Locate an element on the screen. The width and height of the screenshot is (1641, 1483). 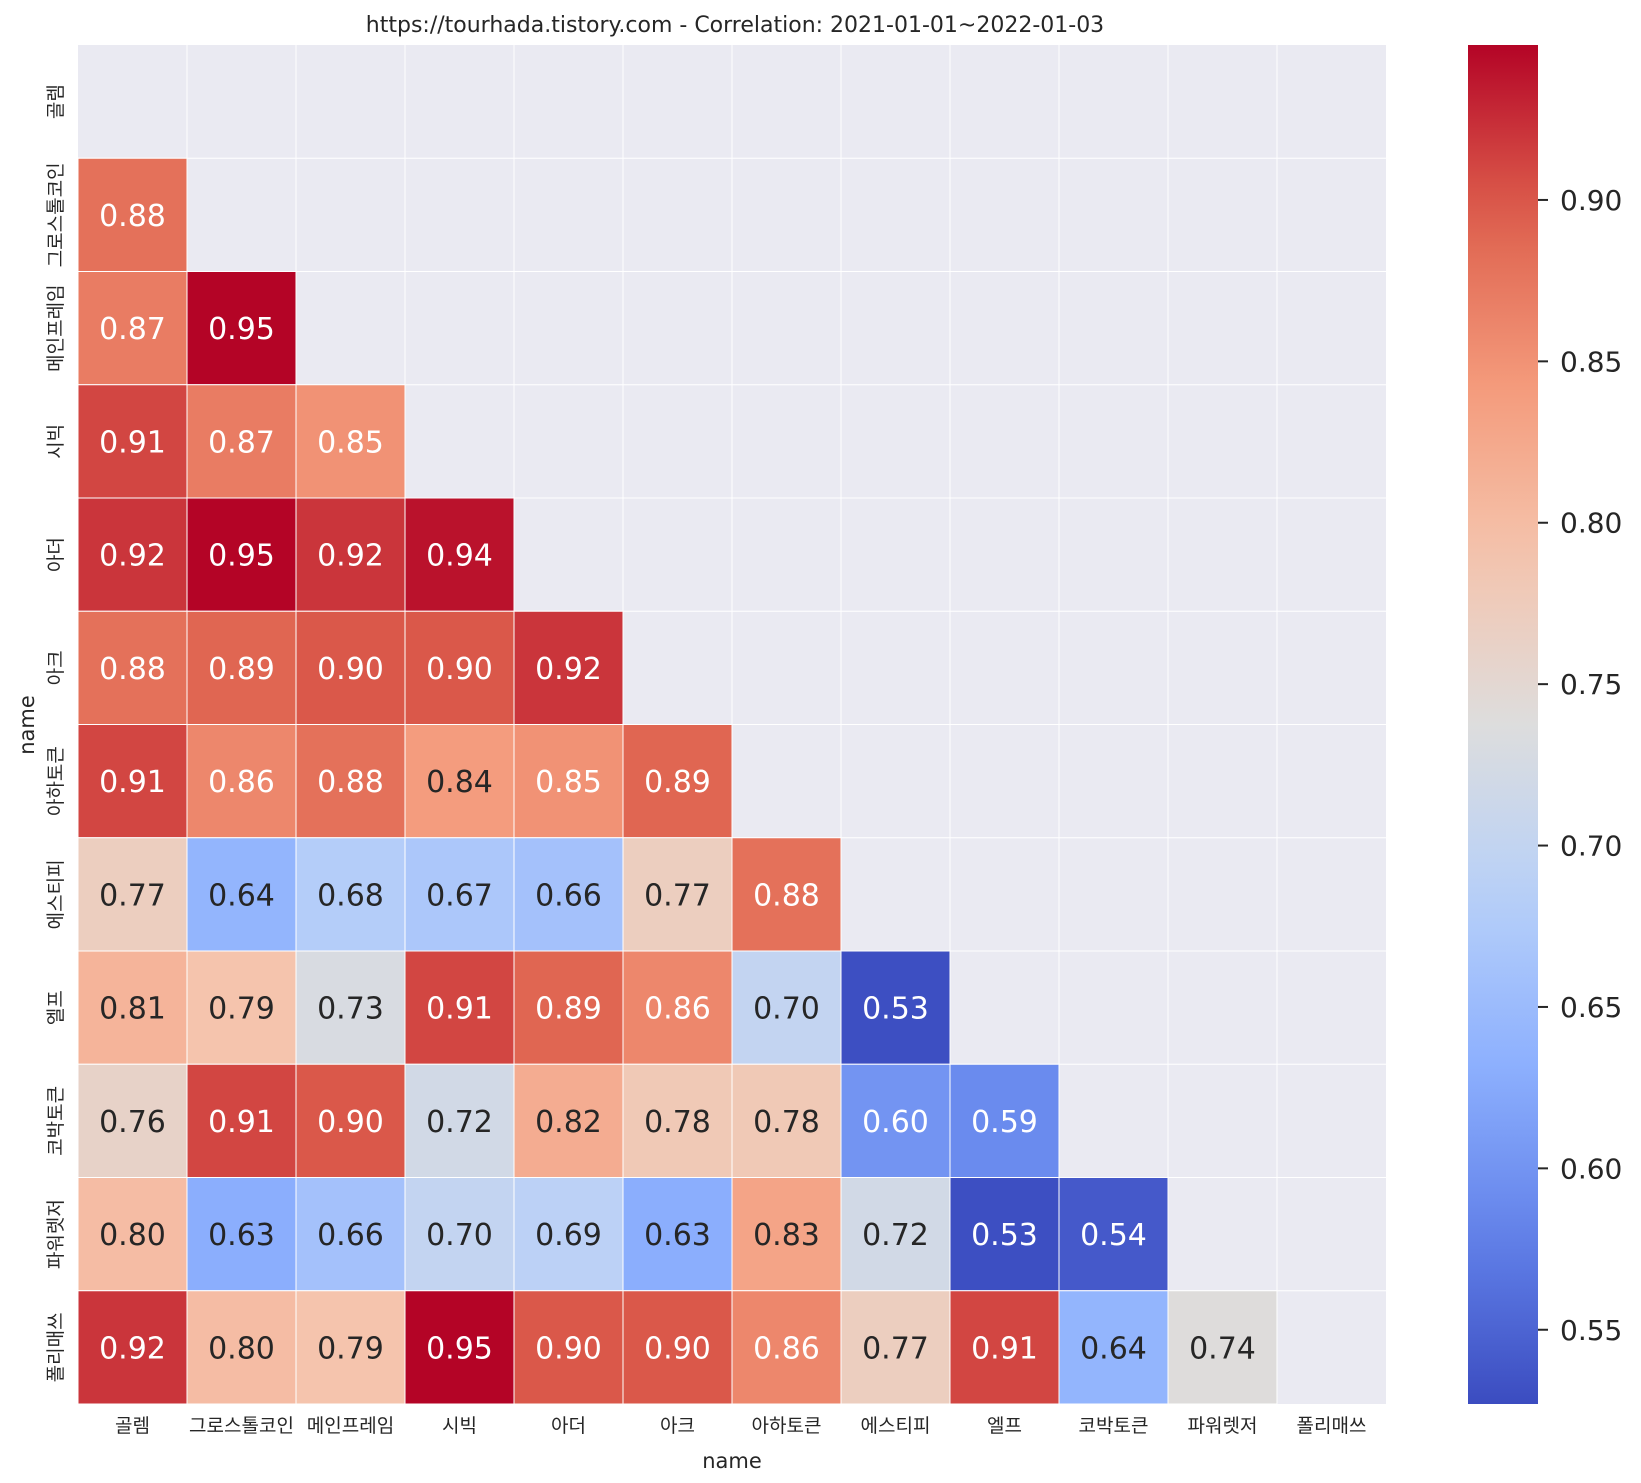
x-tick-label: 메인프레임 is located at coordinates (350, 1426).